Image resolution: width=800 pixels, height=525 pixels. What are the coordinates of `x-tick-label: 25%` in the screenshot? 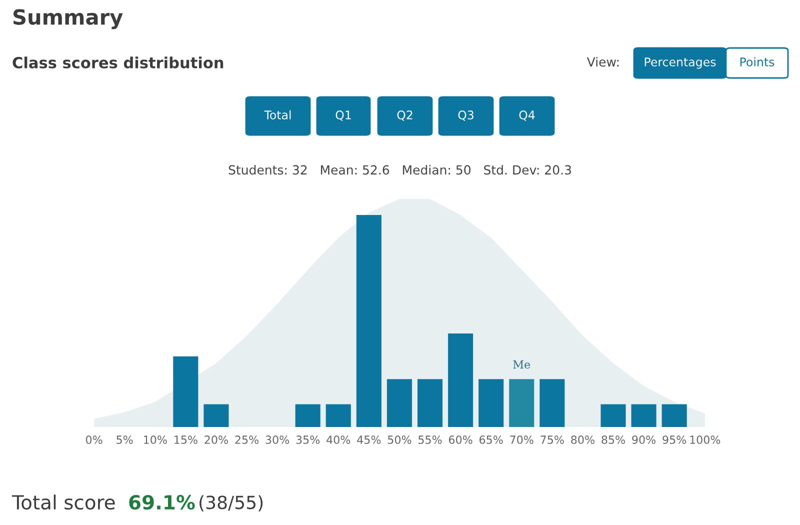 It's located at (246, 440).